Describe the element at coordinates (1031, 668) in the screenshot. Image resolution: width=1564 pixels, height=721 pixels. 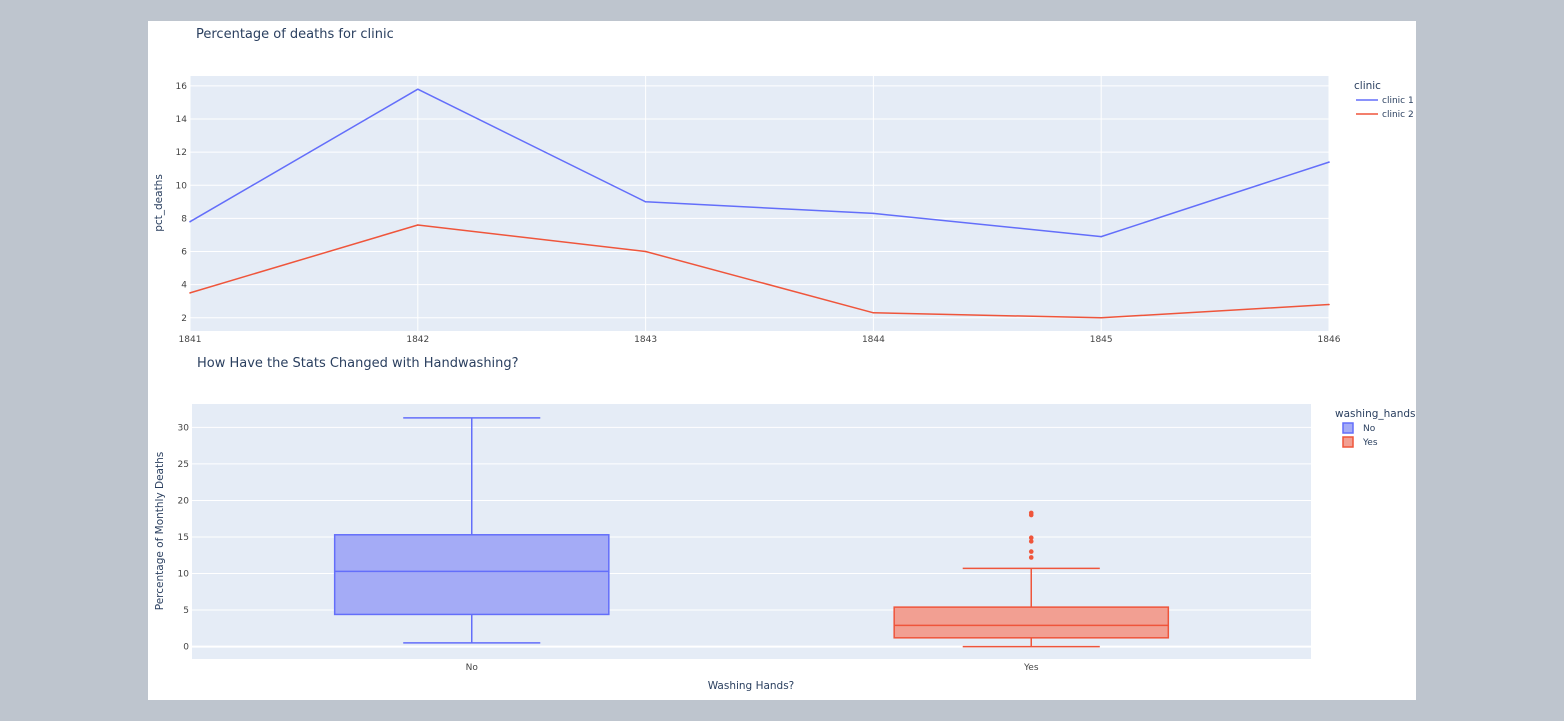
I see `x-tick-label: Yes` at that location.